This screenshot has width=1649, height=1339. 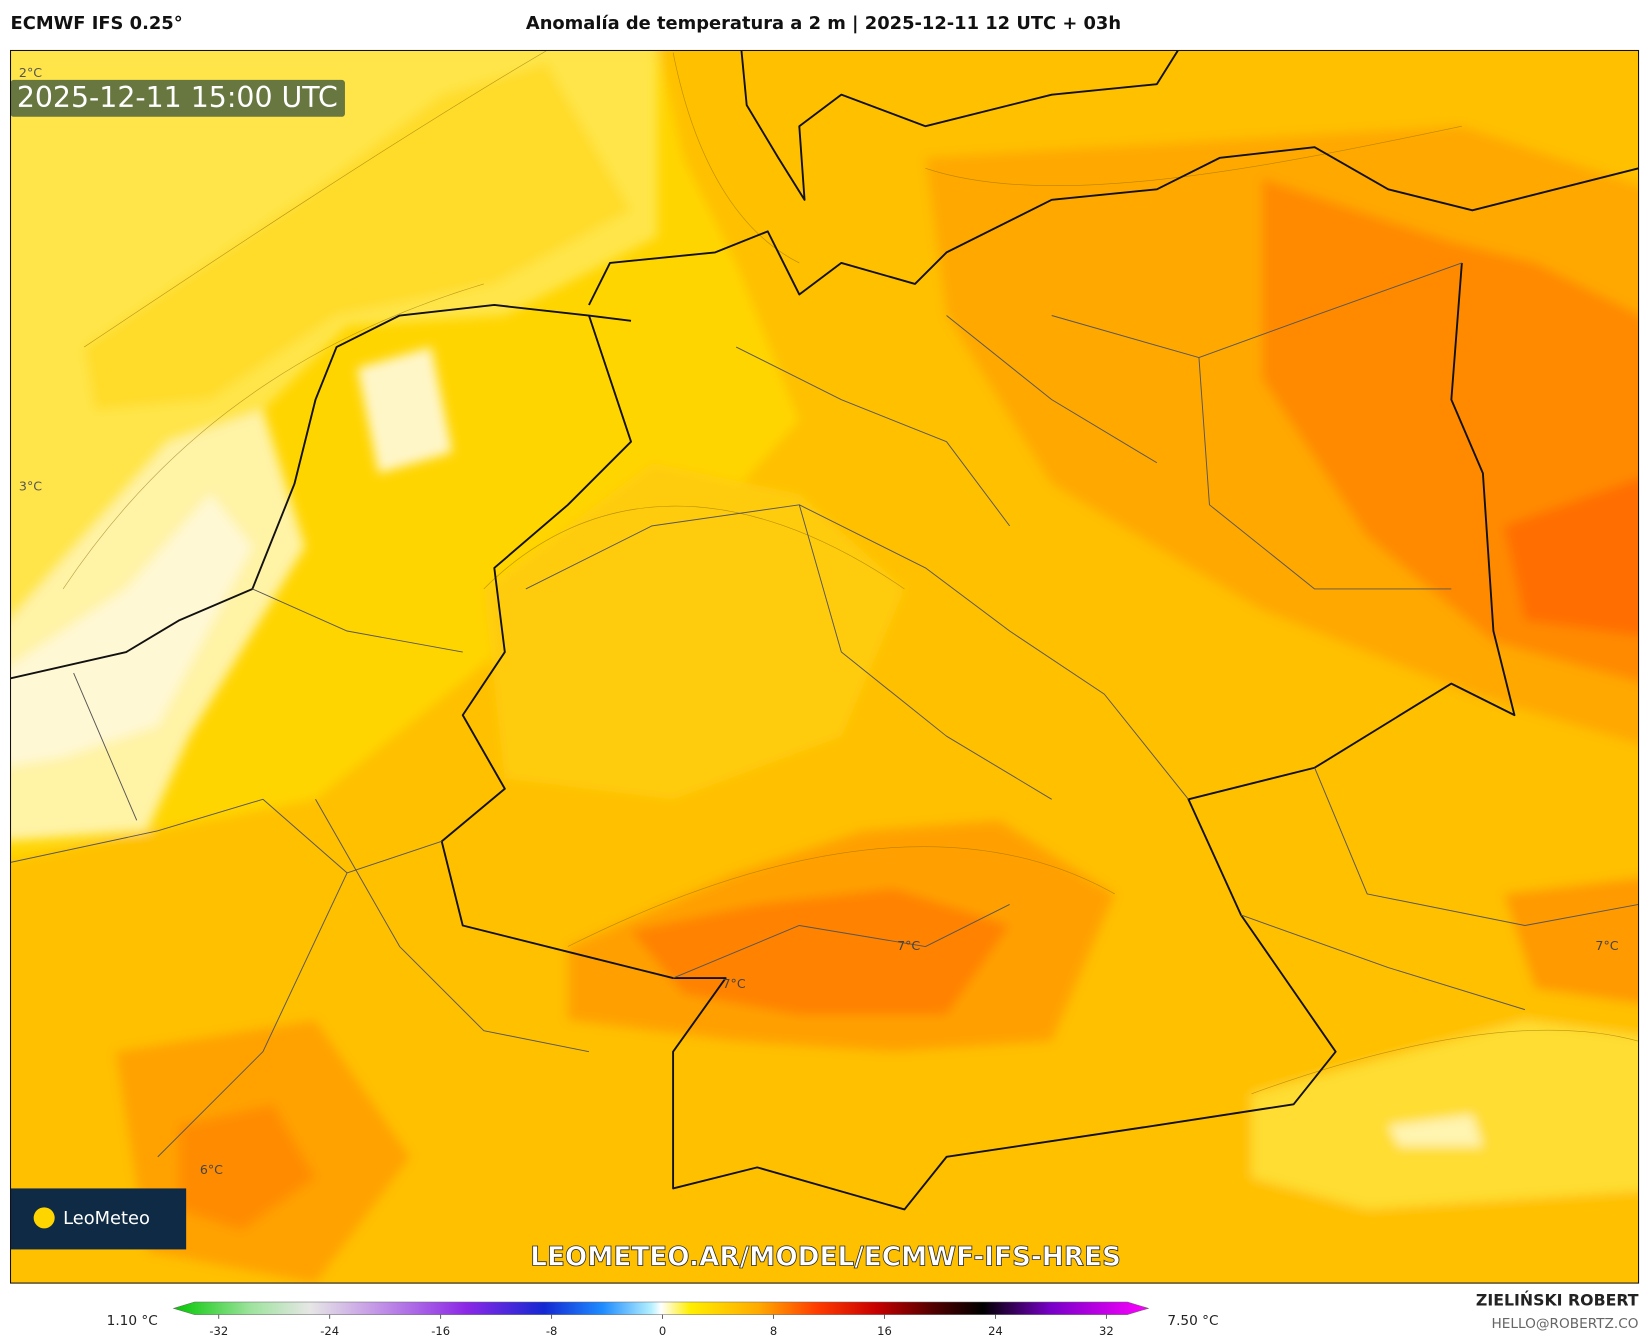 I want to click on timestamp-box, so click(x=177, y=98).